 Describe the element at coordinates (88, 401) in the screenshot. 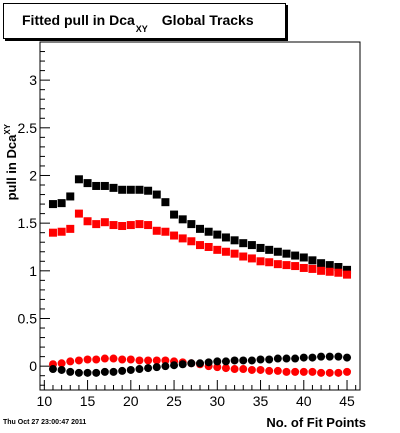

I see `x-tick-label: 15` at that location.